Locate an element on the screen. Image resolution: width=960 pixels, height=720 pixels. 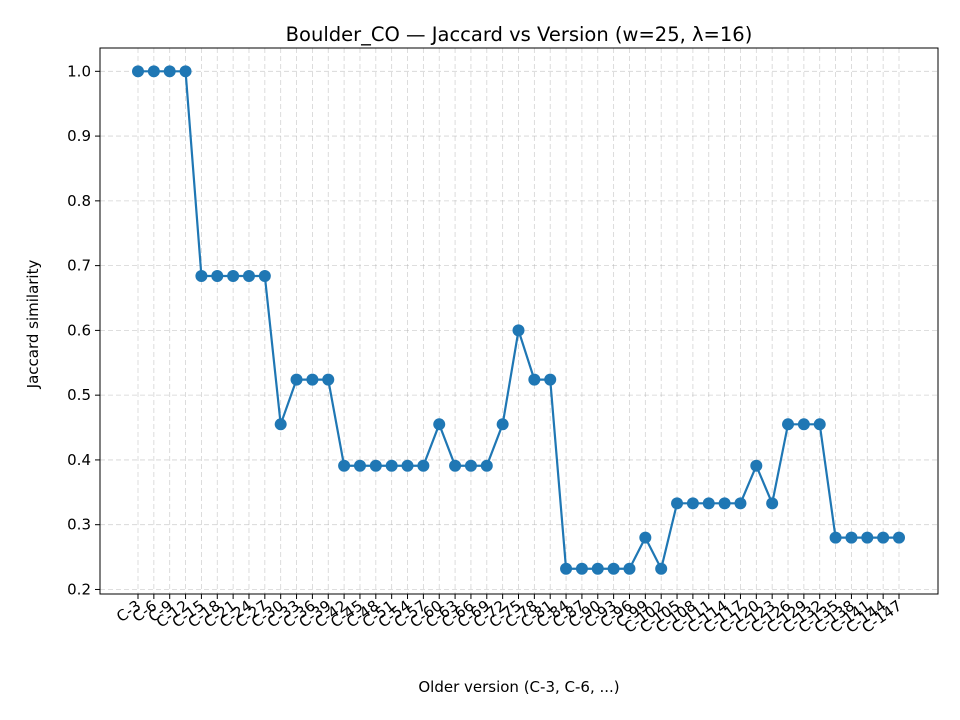
y-tick-label: 0.9 is located at coordinates (79, 136).